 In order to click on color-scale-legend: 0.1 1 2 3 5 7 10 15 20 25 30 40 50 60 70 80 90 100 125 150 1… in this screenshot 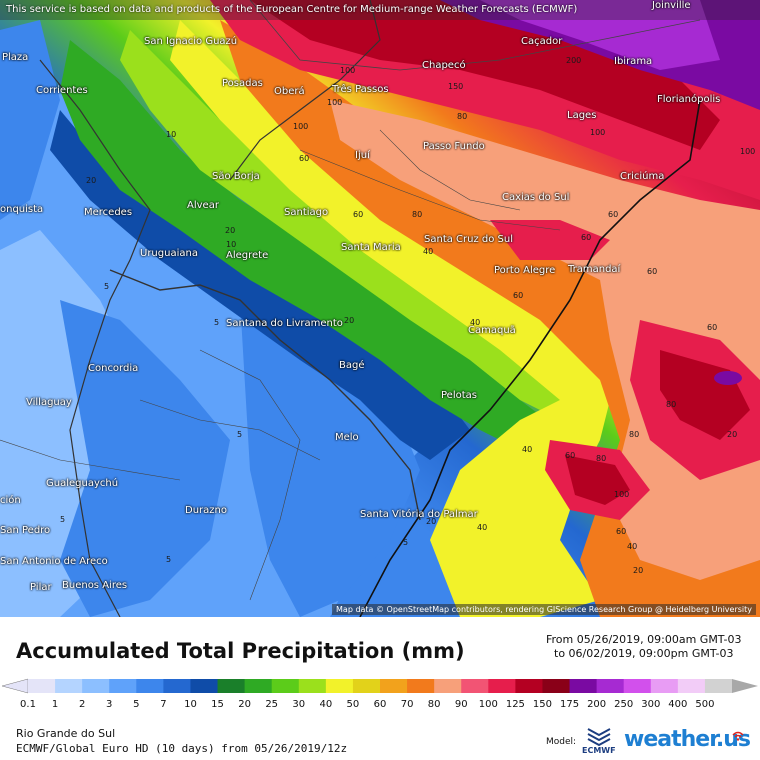, I will do `click(379, 694)`.